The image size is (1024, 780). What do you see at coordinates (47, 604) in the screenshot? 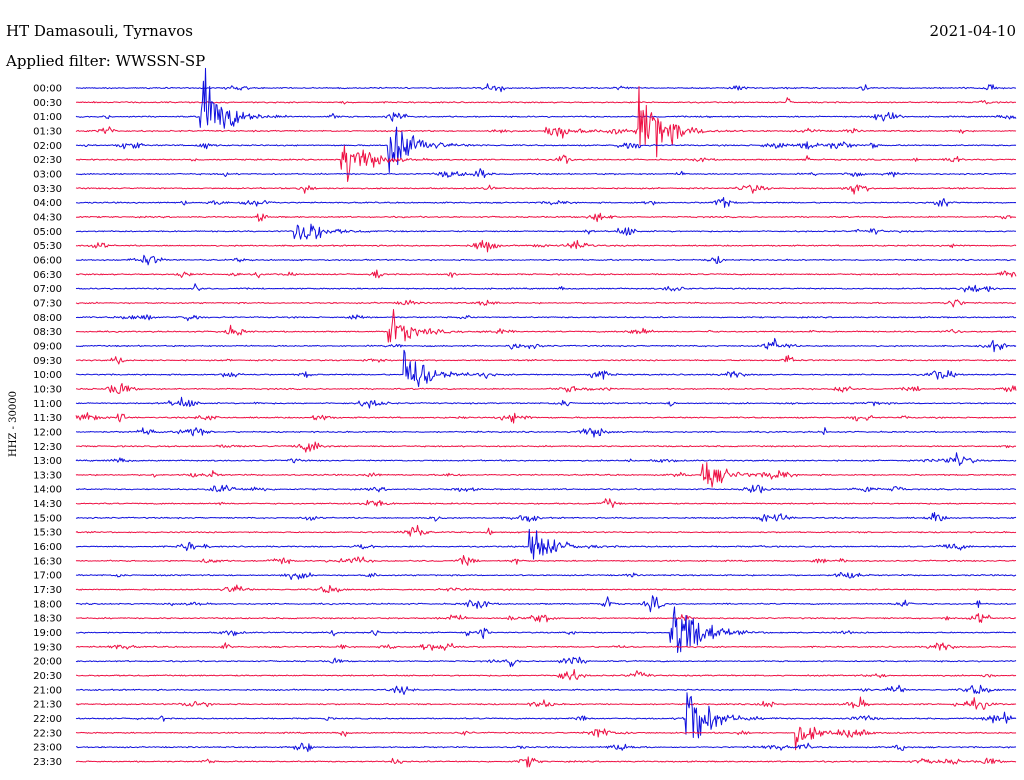
I see `time-tick-label: 18:00` at bounding box center [47, 604].